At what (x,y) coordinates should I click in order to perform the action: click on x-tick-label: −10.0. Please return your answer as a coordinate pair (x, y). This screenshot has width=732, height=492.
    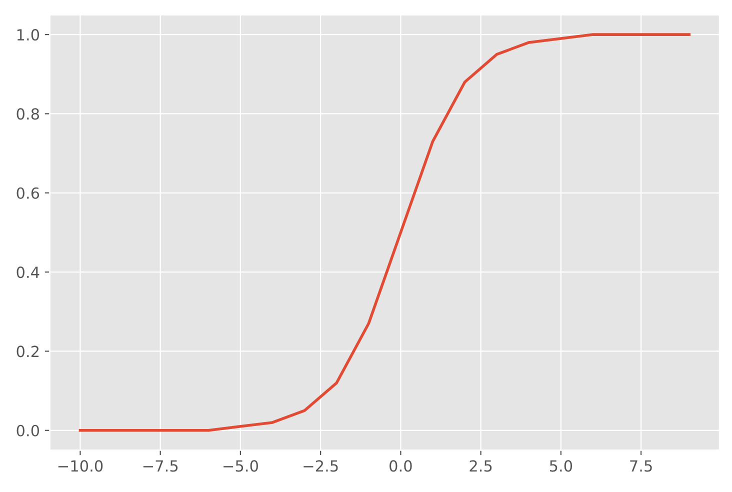
    Looking at the image, I should click on (80, 466).